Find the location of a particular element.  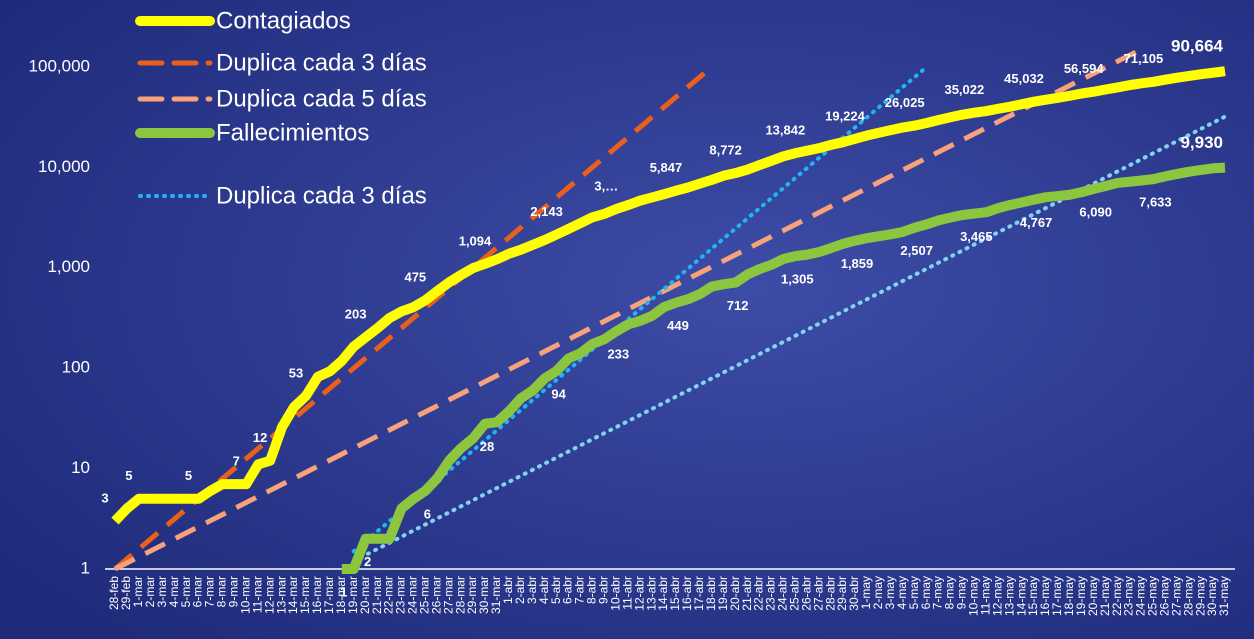

legend-label: Duplica cada 3 días is located at coordinates (321, 195).